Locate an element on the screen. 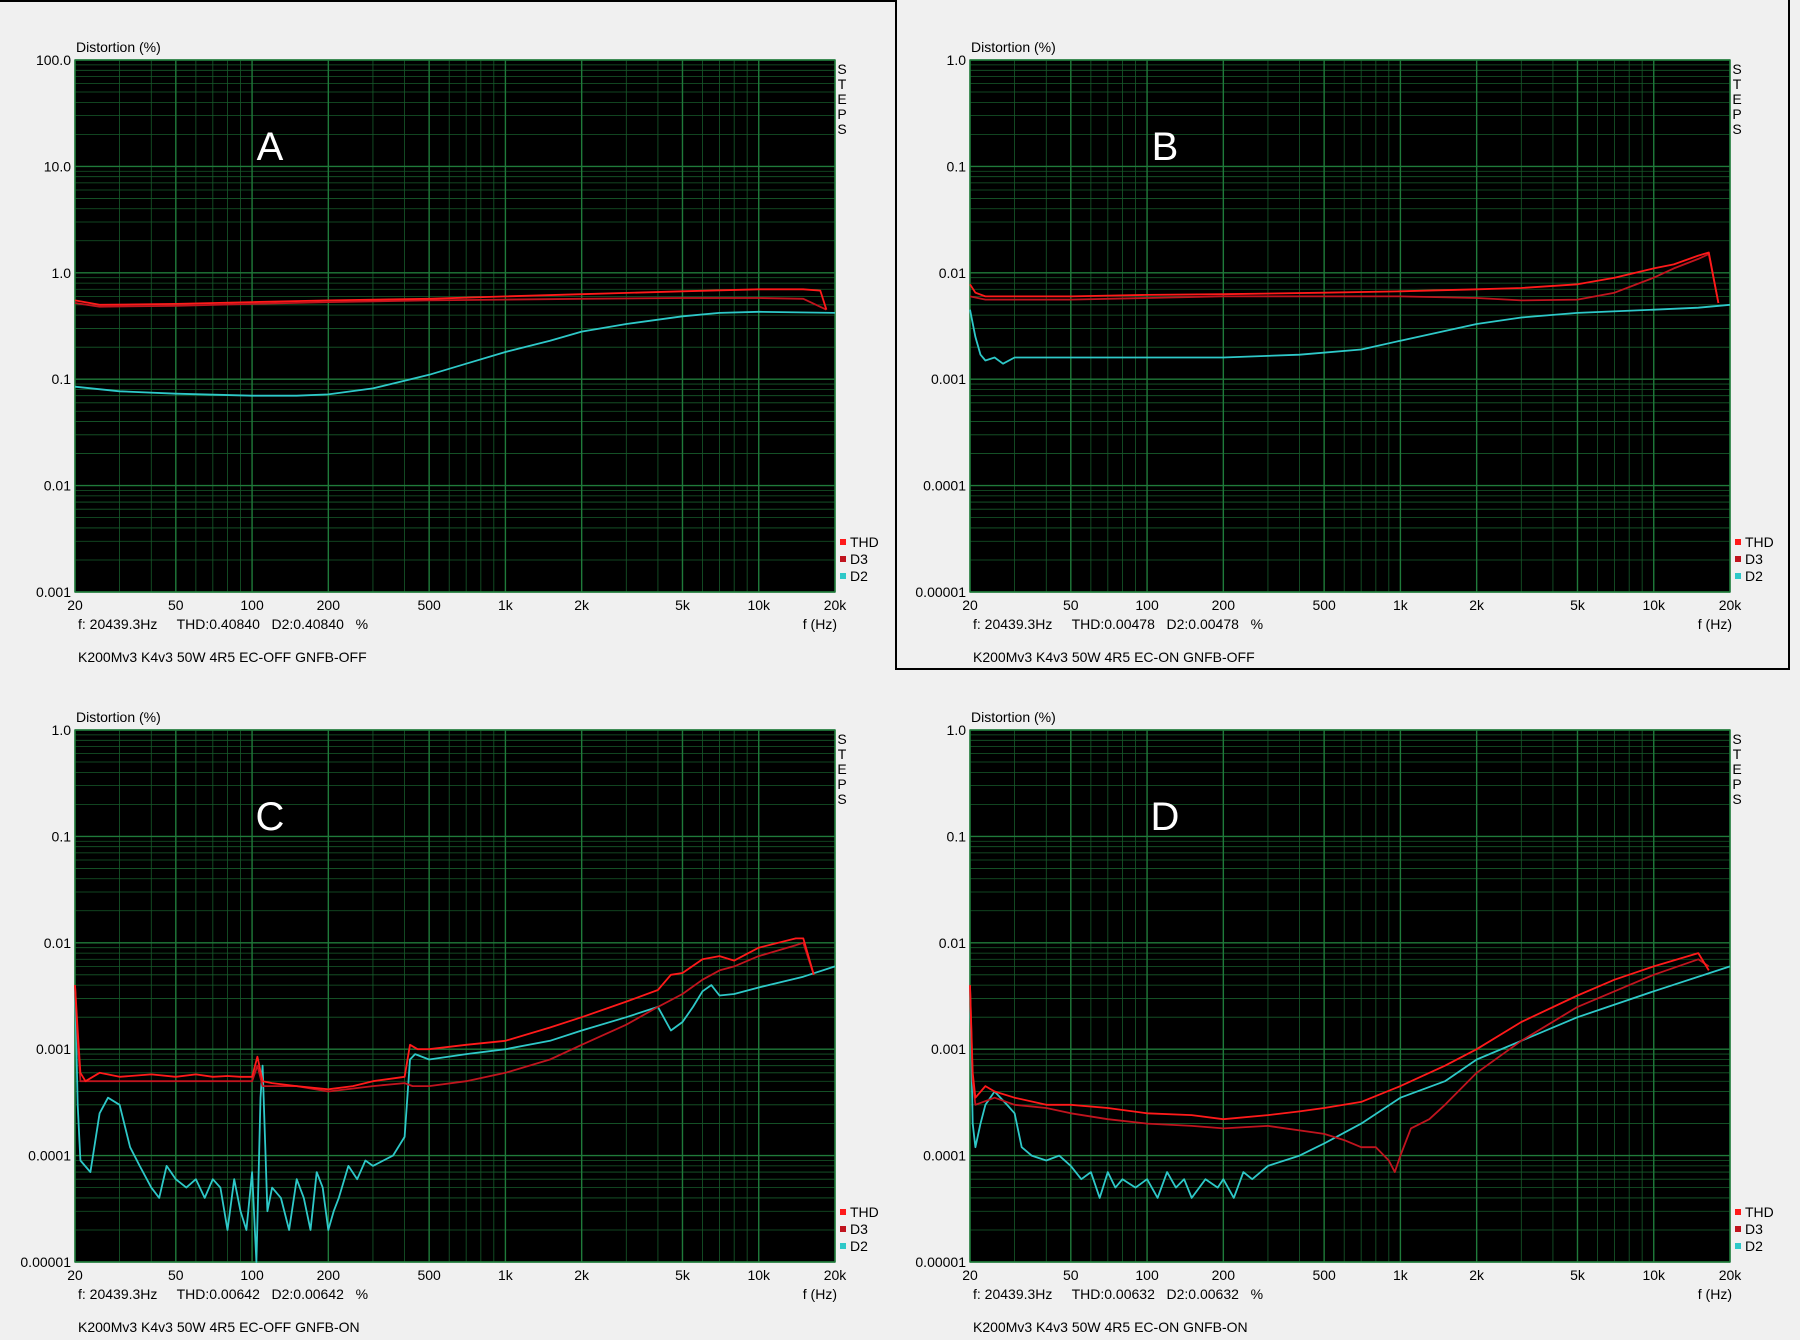  cursor-readout: f: 20439.3Hz THD:0.00632 D2:0.00632 % is located at coordinates (1118, 1294).